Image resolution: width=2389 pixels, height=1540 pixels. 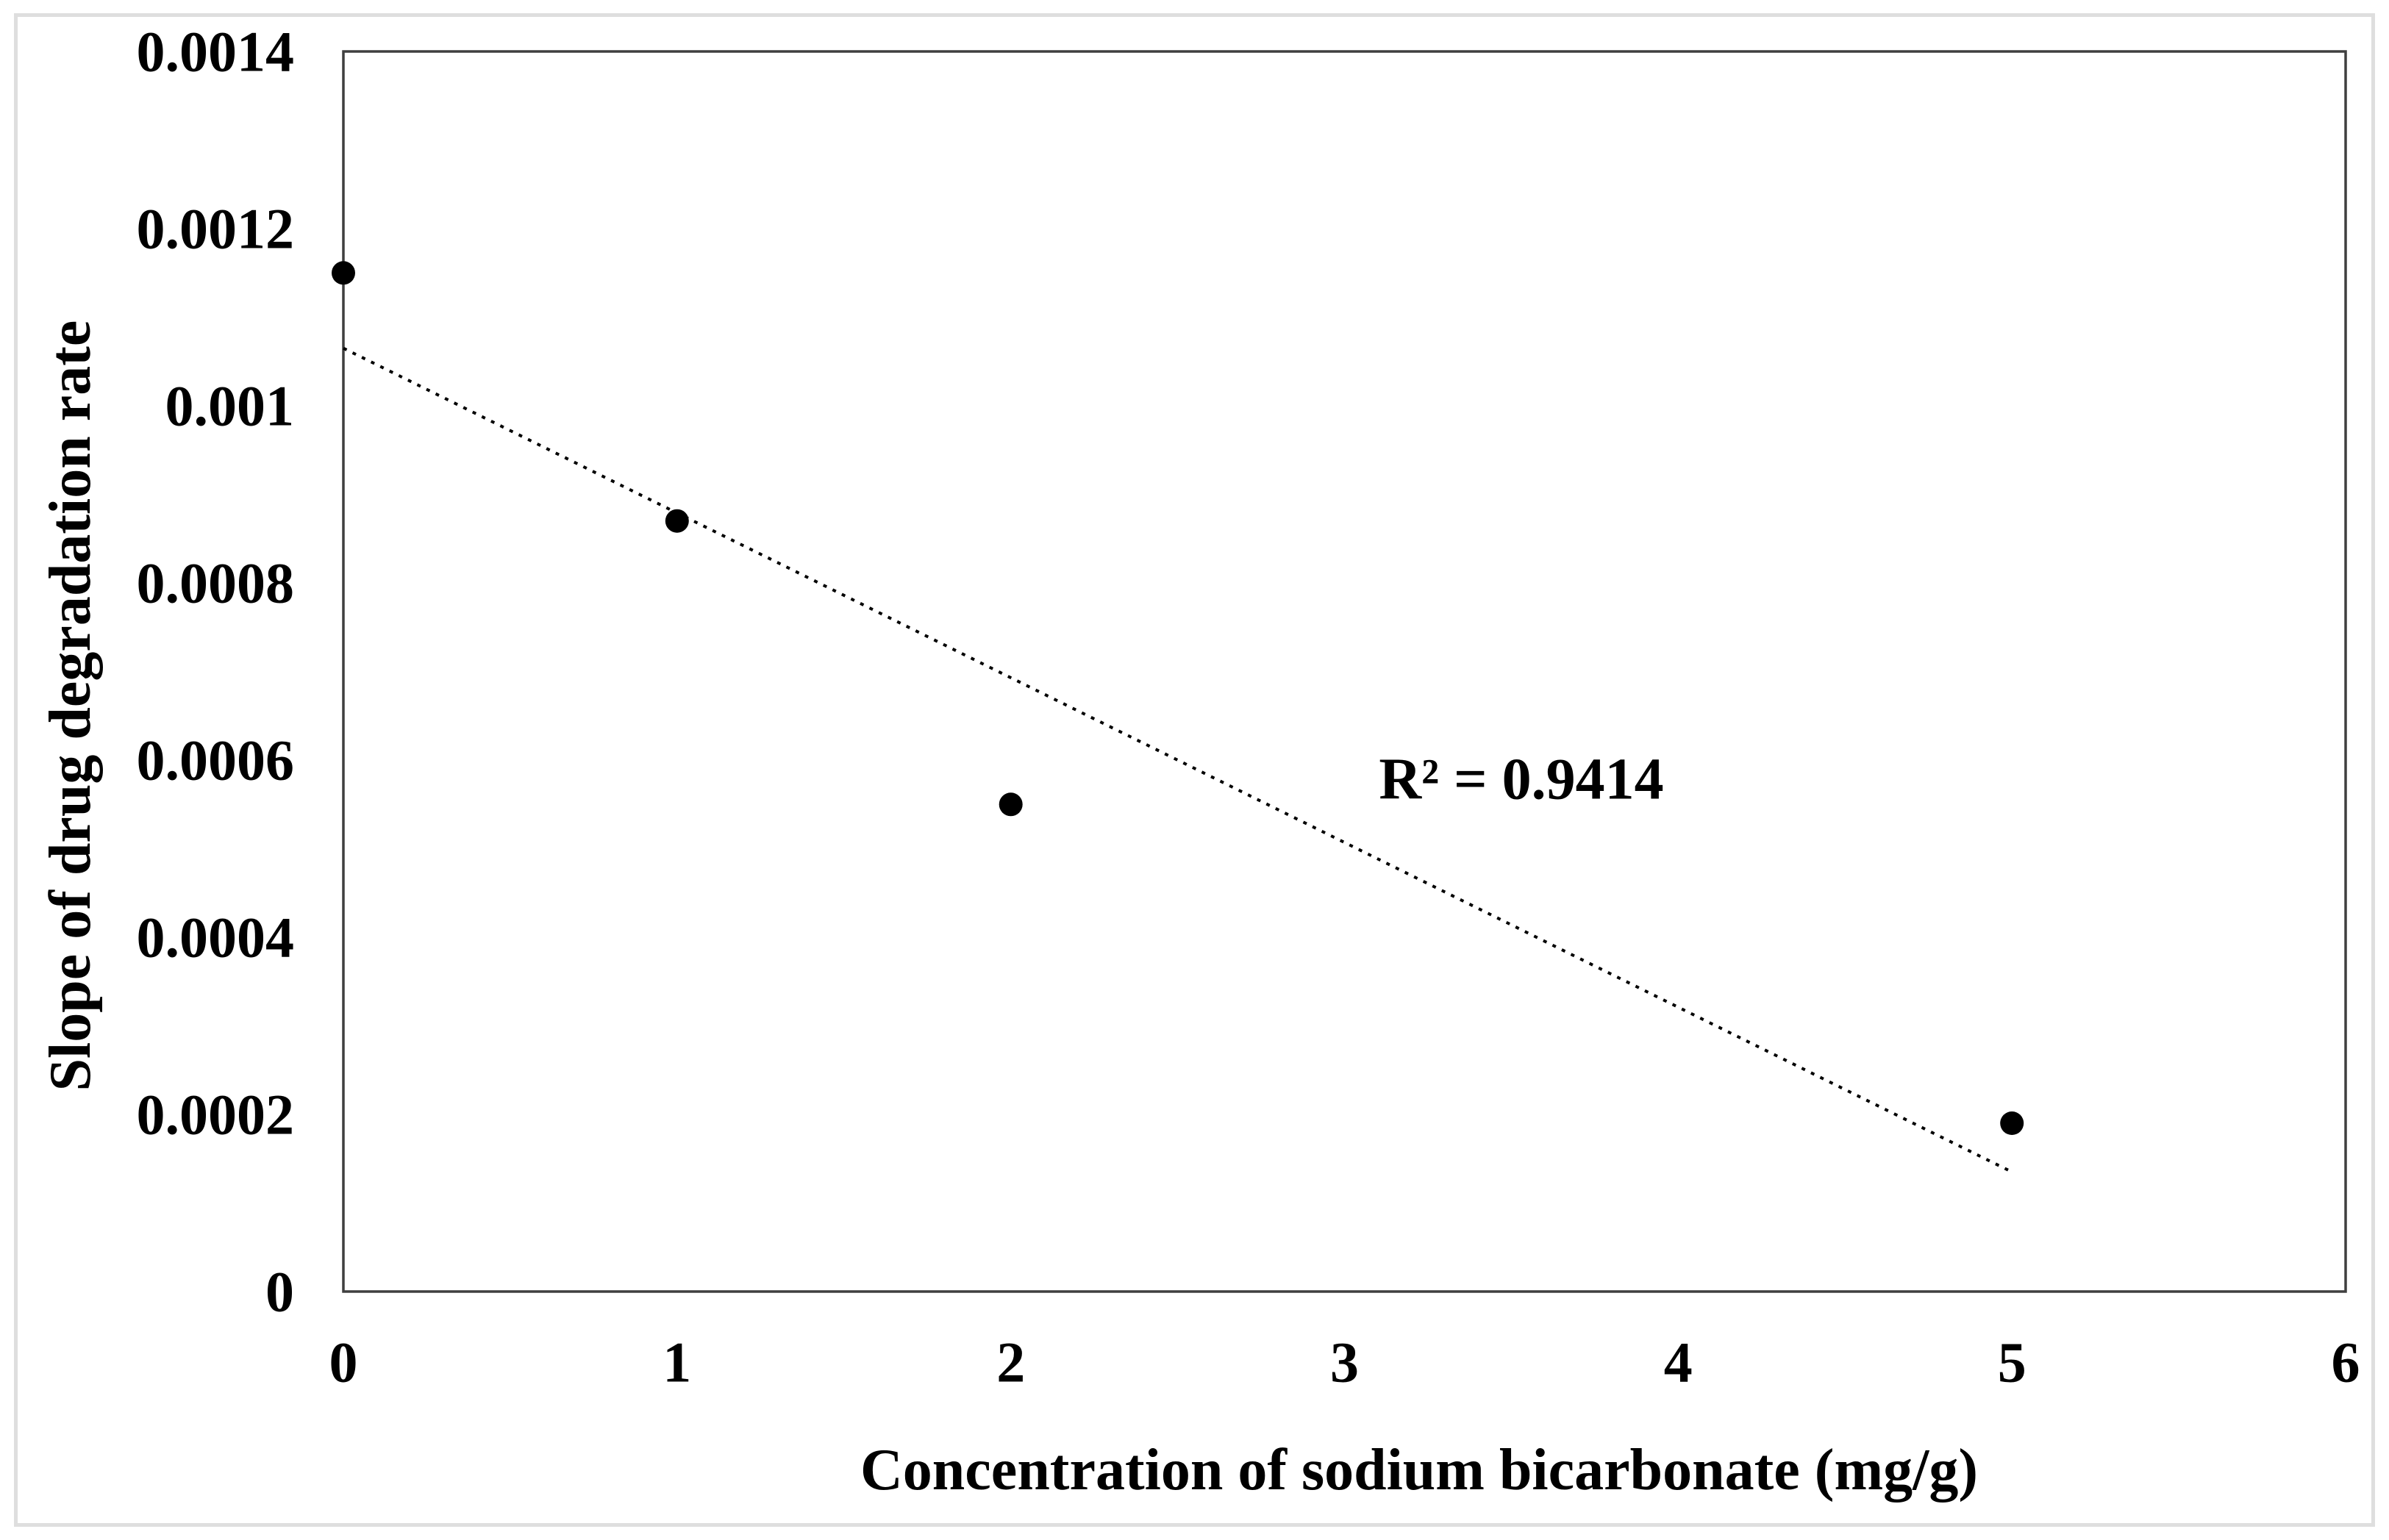 What do you see at coordinates (216, 938) in the screenshot?
I see `y-tick-label: 0.0004` at bounding box center [216, 938].